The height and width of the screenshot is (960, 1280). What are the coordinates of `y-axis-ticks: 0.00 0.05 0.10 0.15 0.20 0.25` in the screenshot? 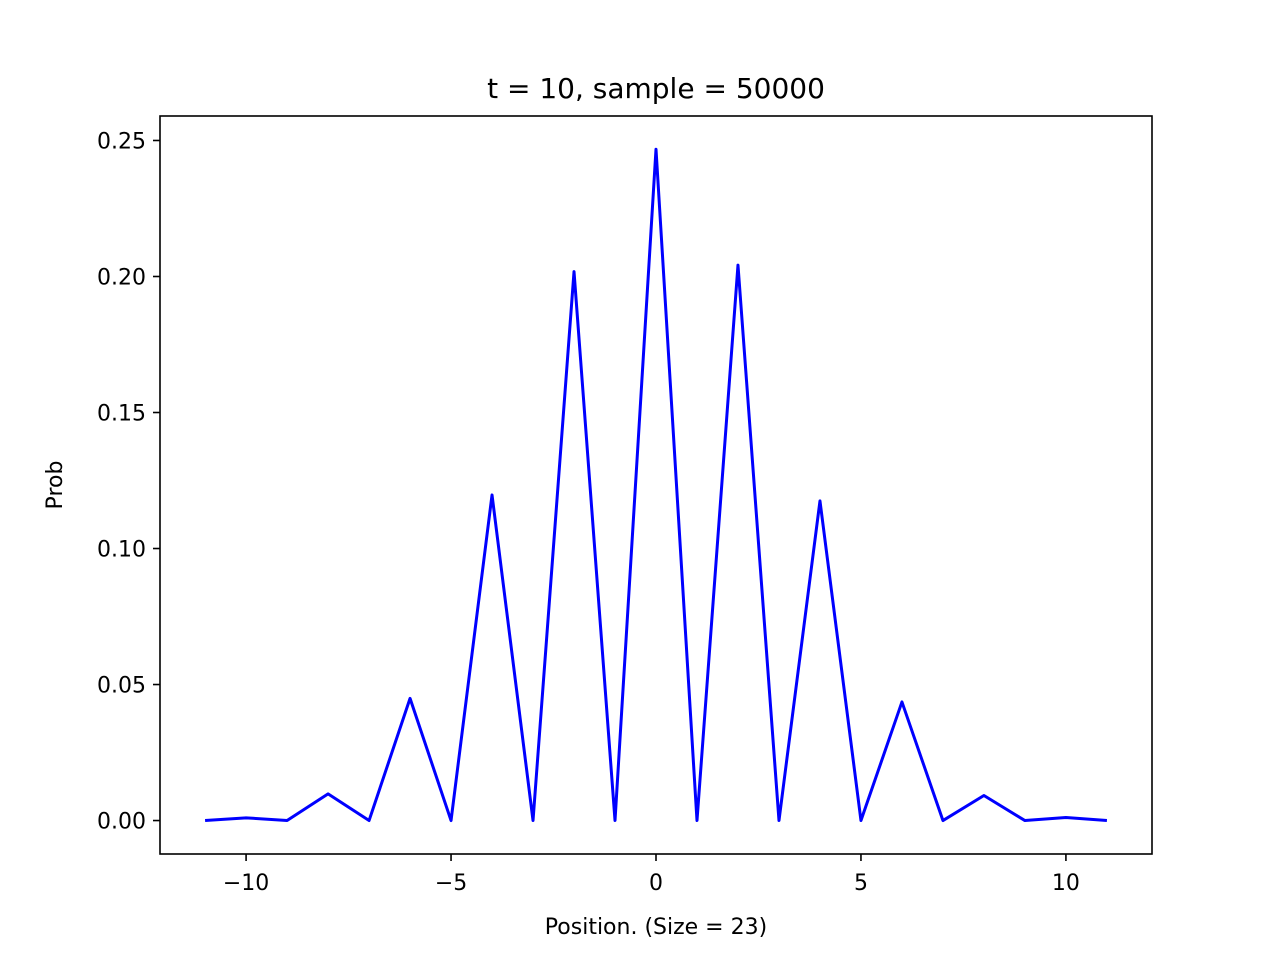 It's located at (128, 482).